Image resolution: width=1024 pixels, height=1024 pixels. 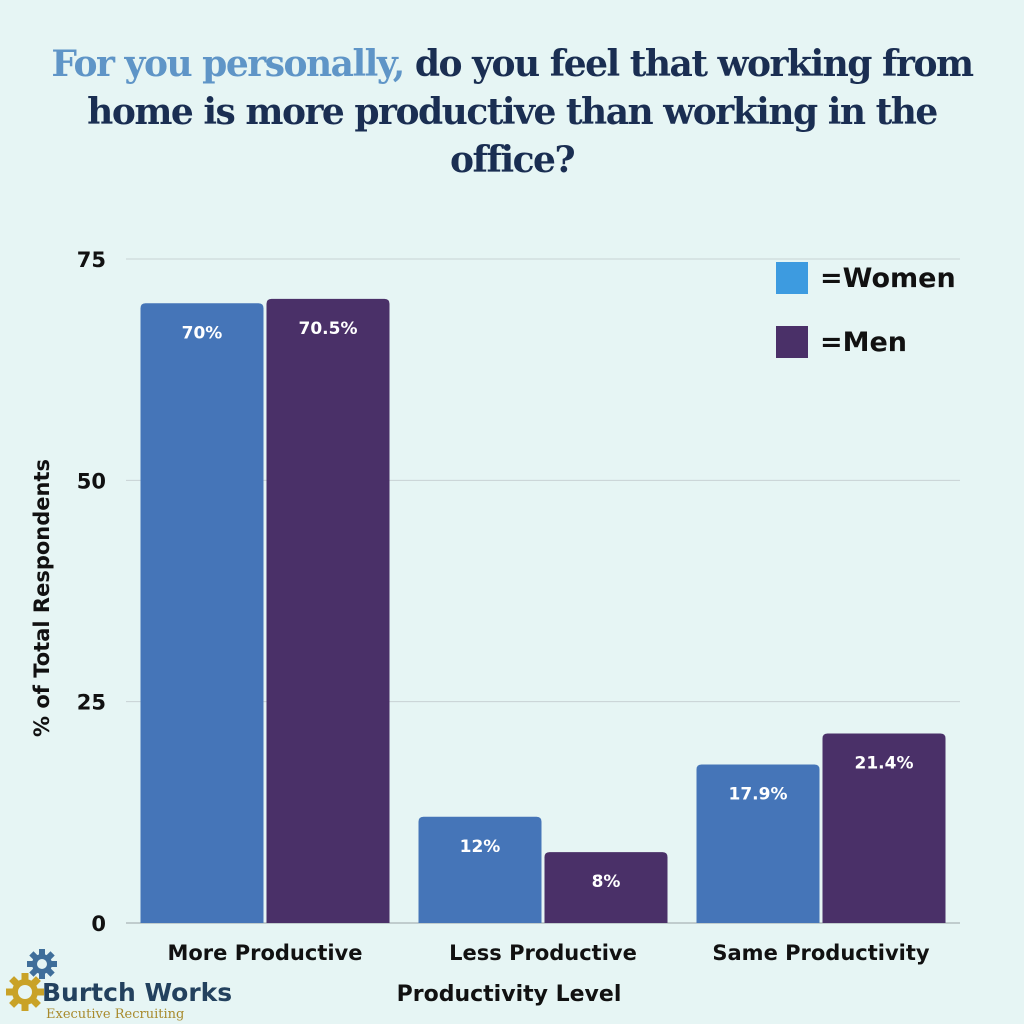 I want to click on y-tick-label: 25, so click(x=91, y=703).